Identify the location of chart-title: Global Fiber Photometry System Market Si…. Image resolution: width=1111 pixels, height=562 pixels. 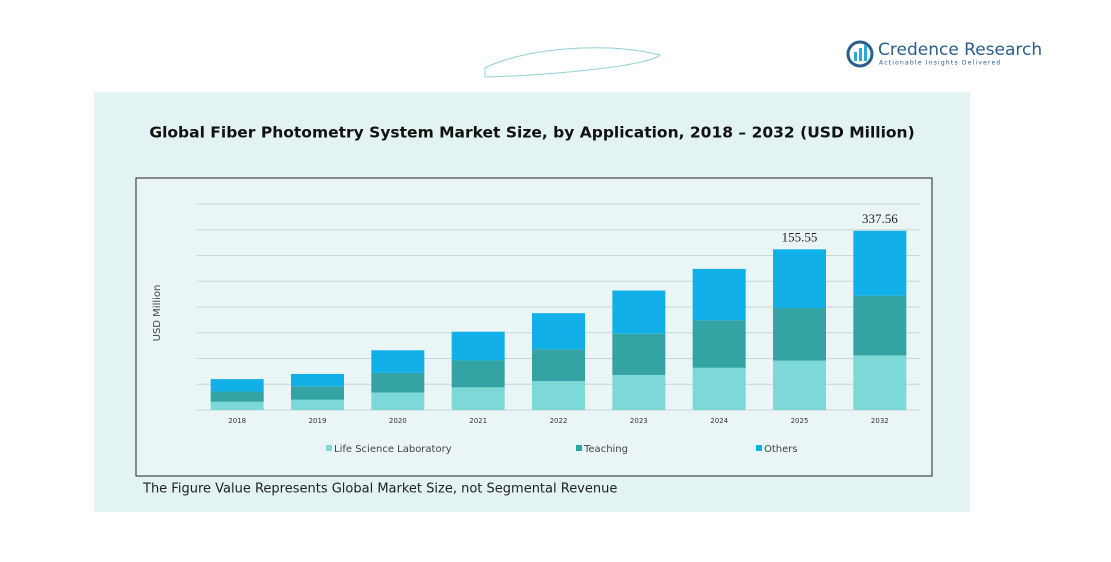
(531, 133).